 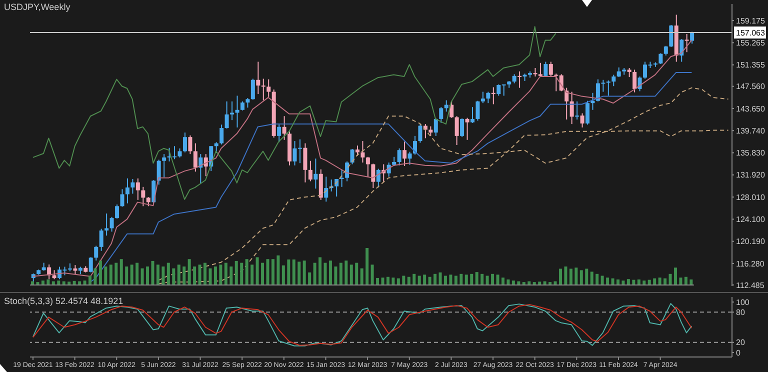 I want to click on y-tick-label: 120.190, so click(x=751, y=241).